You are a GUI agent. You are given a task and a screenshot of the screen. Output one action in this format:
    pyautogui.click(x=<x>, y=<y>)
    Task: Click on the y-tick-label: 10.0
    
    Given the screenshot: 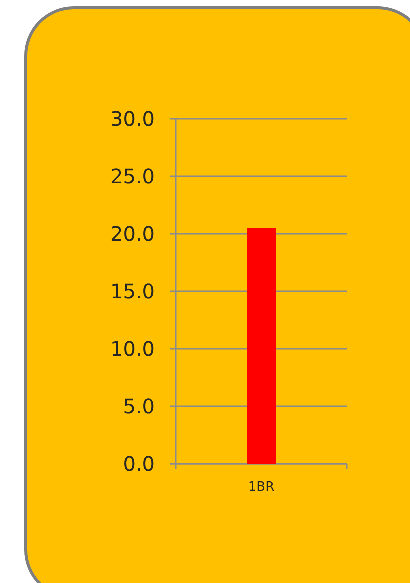 What is the action you would take?
    pyautogui.click(x=132, y=349)
    